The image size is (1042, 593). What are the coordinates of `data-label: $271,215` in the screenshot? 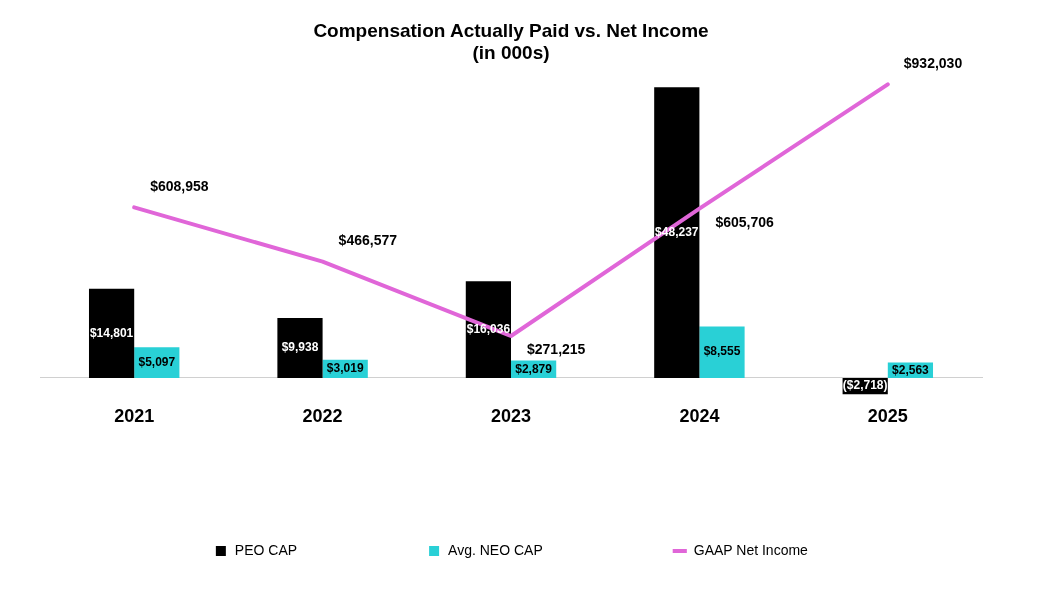 It's located at (556, 348).